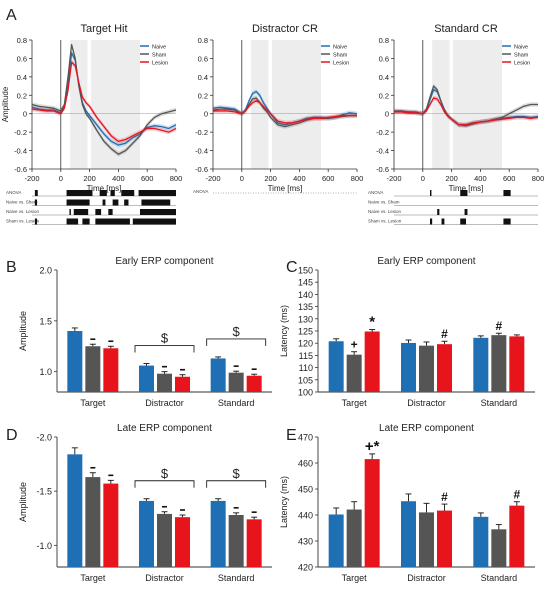  What do you see at coordinates (305, 344) in the screenshot?
I see `y-tick-label: 120` at bounding box center [305, 344].